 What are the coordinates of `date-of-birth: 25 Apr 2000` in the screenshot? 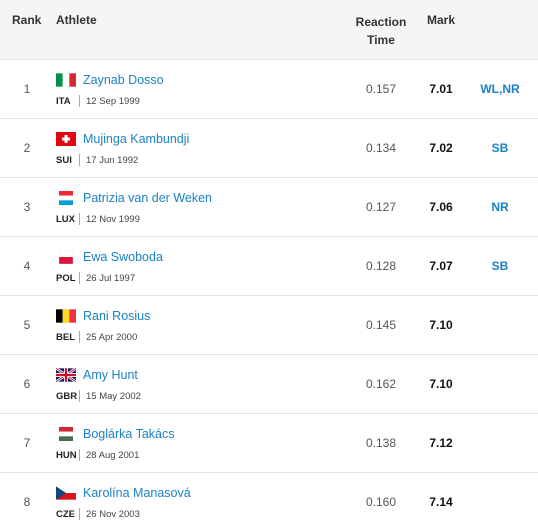 It's located at (112, 337).